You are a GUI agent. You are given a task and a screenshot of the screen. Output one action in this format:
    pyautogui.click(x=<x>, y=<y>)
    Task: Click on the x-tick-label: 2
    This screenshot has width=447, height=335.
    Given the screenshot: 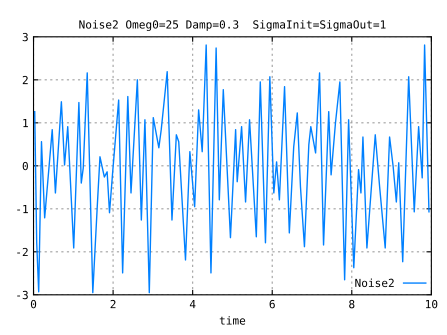 What is the action you would take?
    pyautogui.click(x=113, y=304)
    